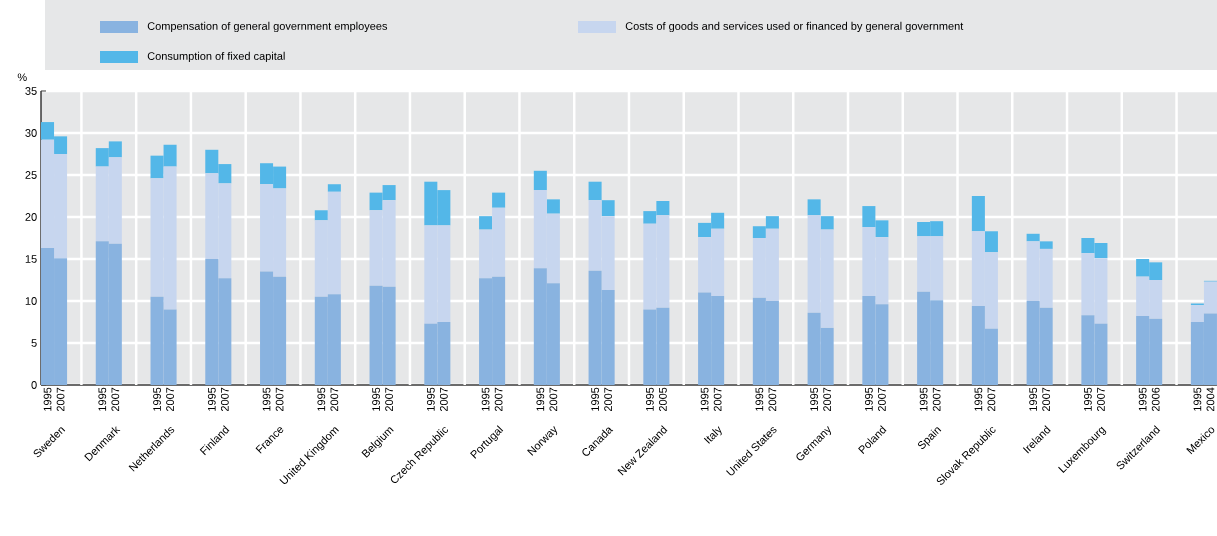 The height and width of the screenshot is (536, 1217). What do you see at coordinates (31, 175) in the screenshot?
I see `y-tick-label: 25` at bounding box center [31, 175].